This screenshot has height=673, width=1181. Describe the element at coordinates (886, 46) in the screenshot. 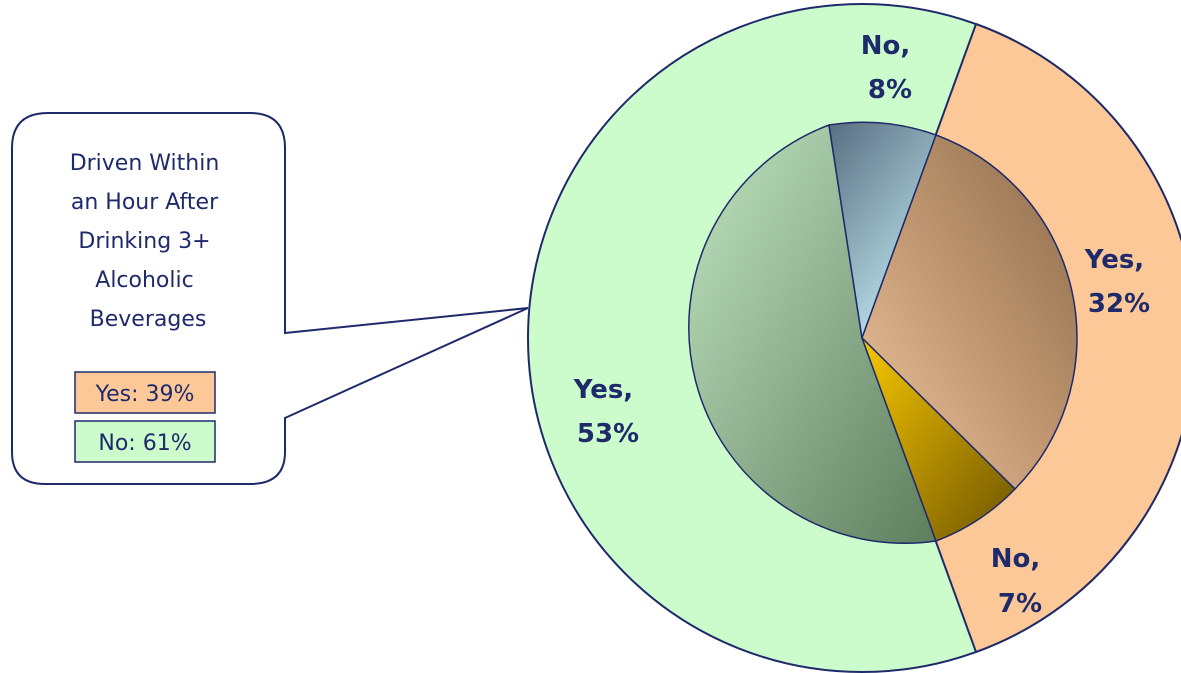

I see `label-outer-no-8: No,` at that location.